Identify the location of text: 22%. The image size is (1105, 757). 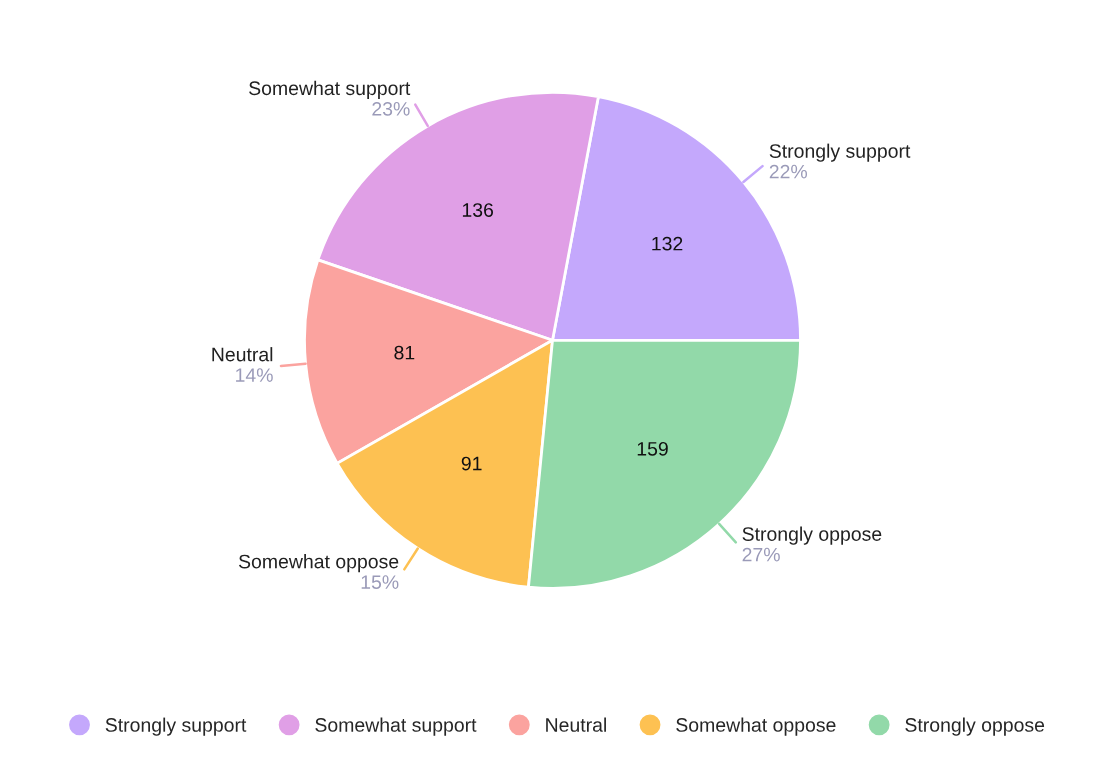
(788, 171).